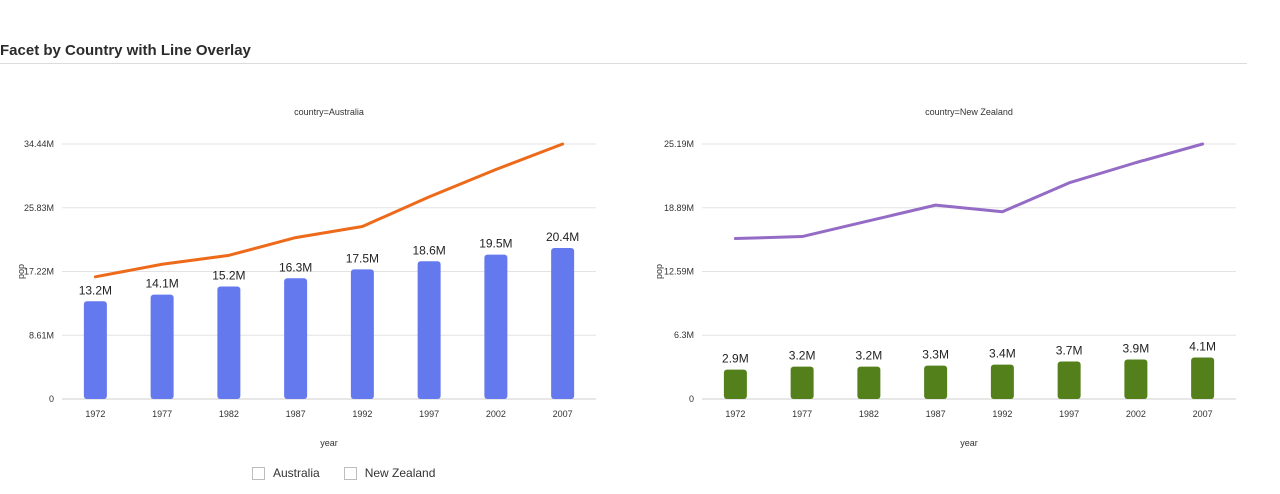  Describe the element at coordinates (679, 144) in the screenshot. I see `y-tick-label: 25.19M` at that location.